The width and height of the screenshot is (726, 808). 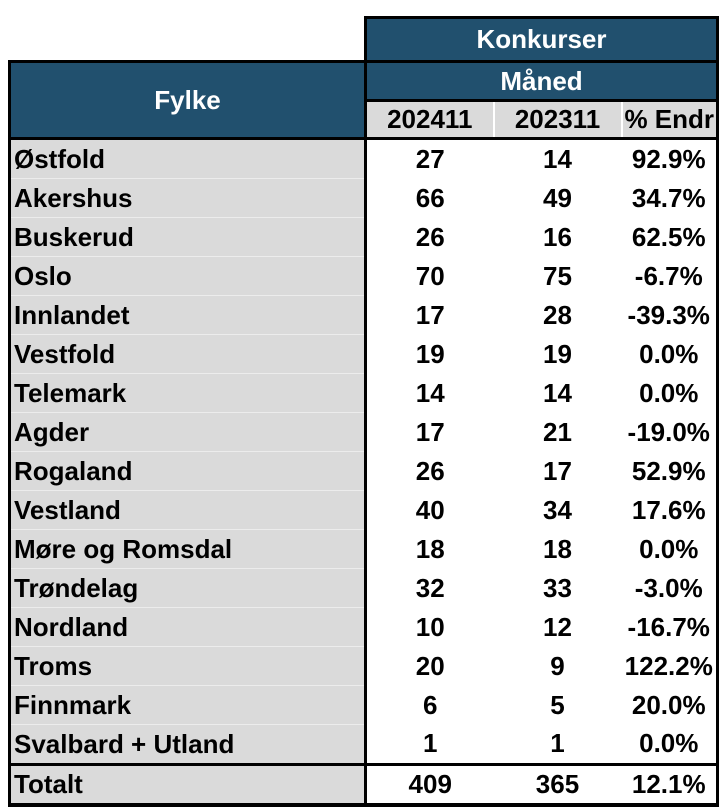 I want to click on value-202311-cell: 17, so click(x=557, y=471).